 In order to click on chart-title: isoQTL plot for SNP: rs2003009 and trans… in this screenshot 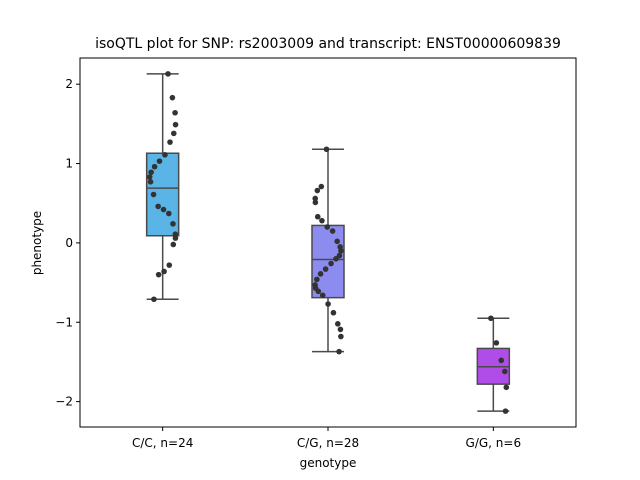, I will do `click(328, 44)`.